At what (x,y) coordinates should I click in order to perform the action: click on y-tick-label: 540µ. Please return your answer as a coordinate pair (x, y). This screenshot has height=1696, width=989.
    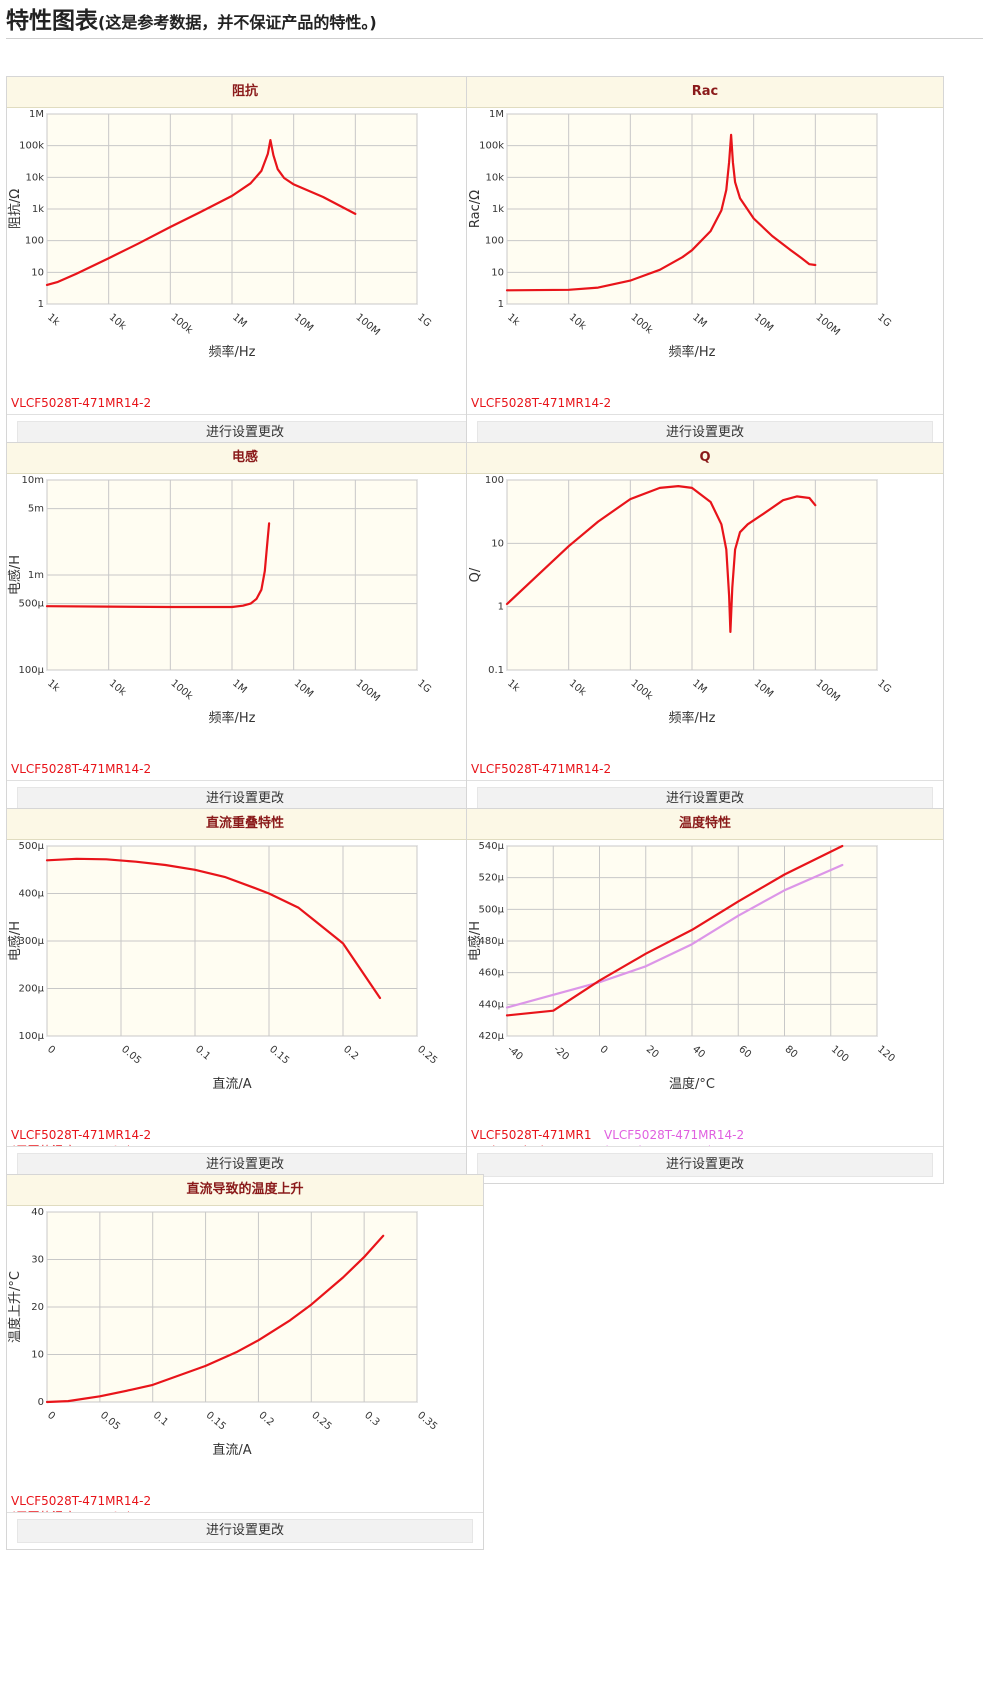
    Looking at the image, I should click on (492, 846).